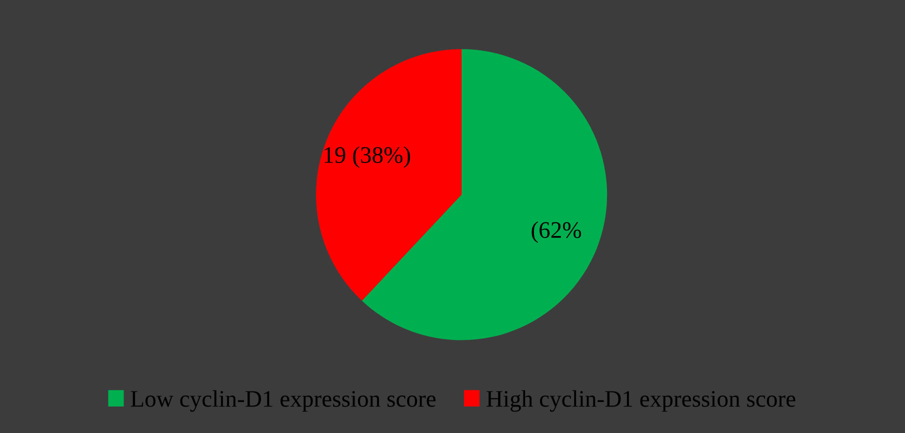 This screenshot has width=905, height=433. Describe the element at coordinates (389, 175) in the screenshot. I see `pie-slice` at that location.